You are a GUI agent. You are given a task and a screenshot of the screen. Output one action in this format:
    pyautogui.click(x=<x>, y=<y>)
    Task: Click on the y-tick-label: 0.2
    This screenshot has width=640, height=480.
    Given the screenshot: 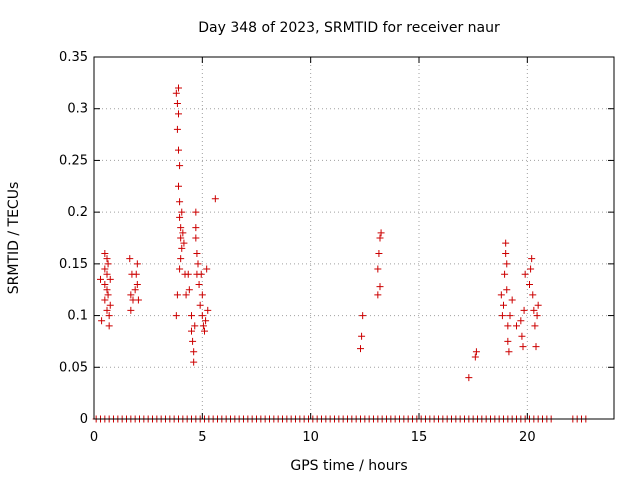 What is the action you would take?
    pyautogui.click(x=77, y=212)
    